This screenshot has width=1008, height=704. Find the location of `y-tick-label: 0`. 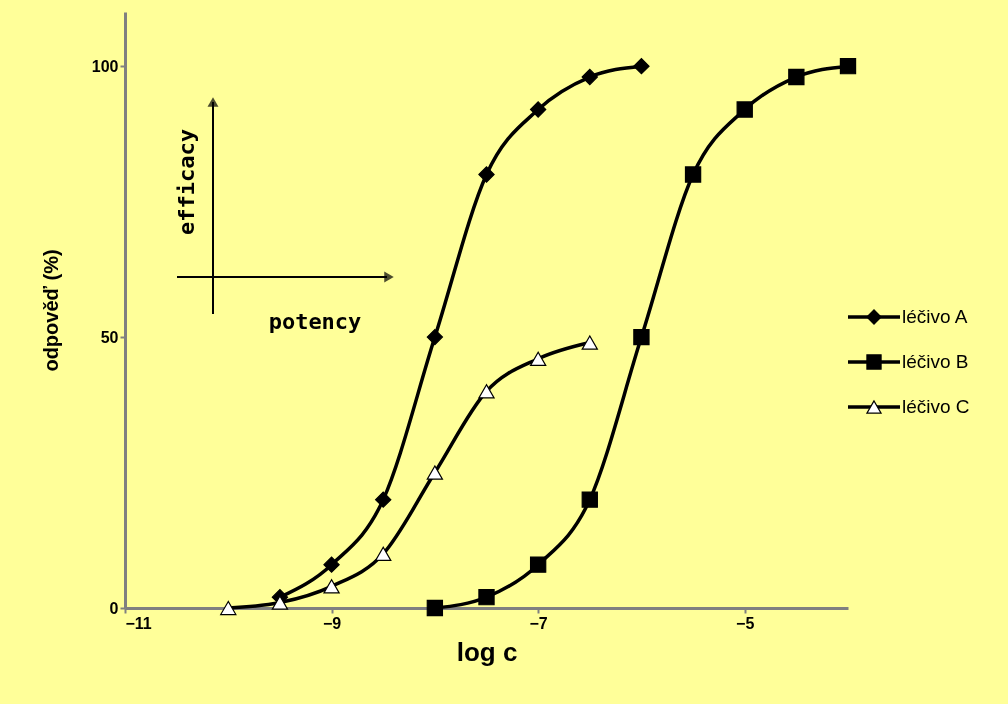

y-tick-label: 0 is located at coordinates (114, 608).